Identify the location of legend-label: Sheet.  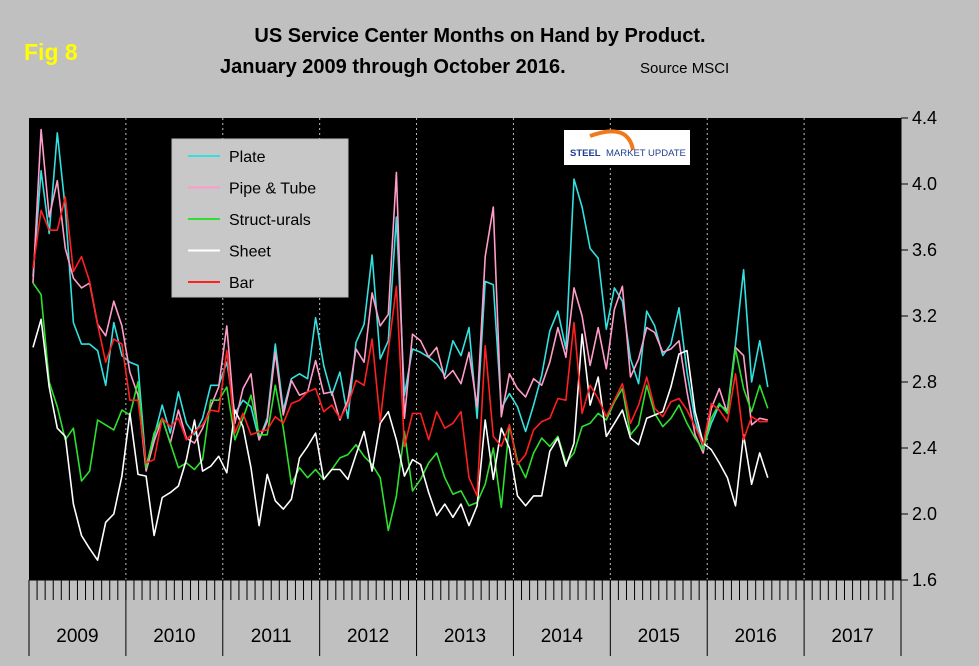
(250, 252).